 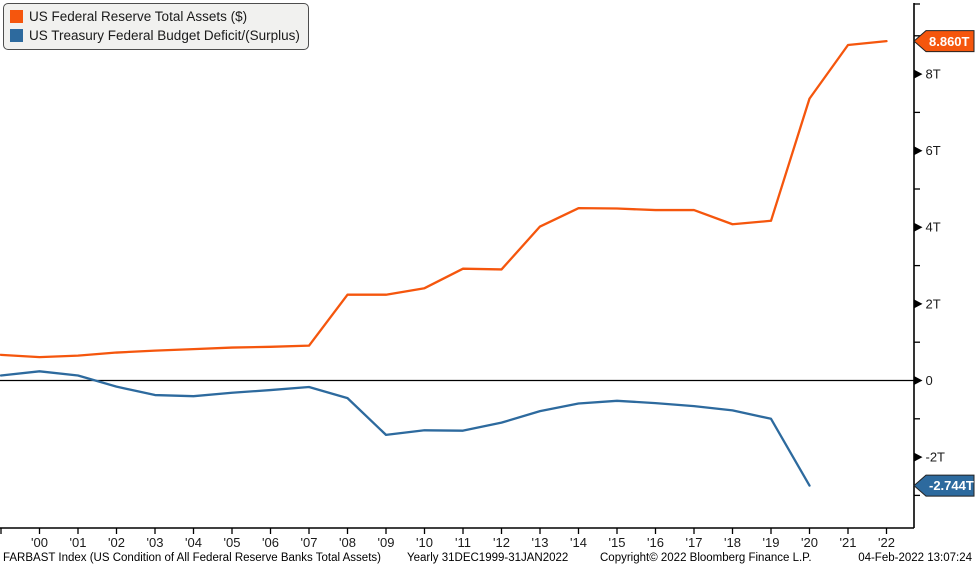 What do you see at coordinates (771, 542) in the screenshot?
I see `x-axis-tick-label: '19` at bounding box center [771, 542].